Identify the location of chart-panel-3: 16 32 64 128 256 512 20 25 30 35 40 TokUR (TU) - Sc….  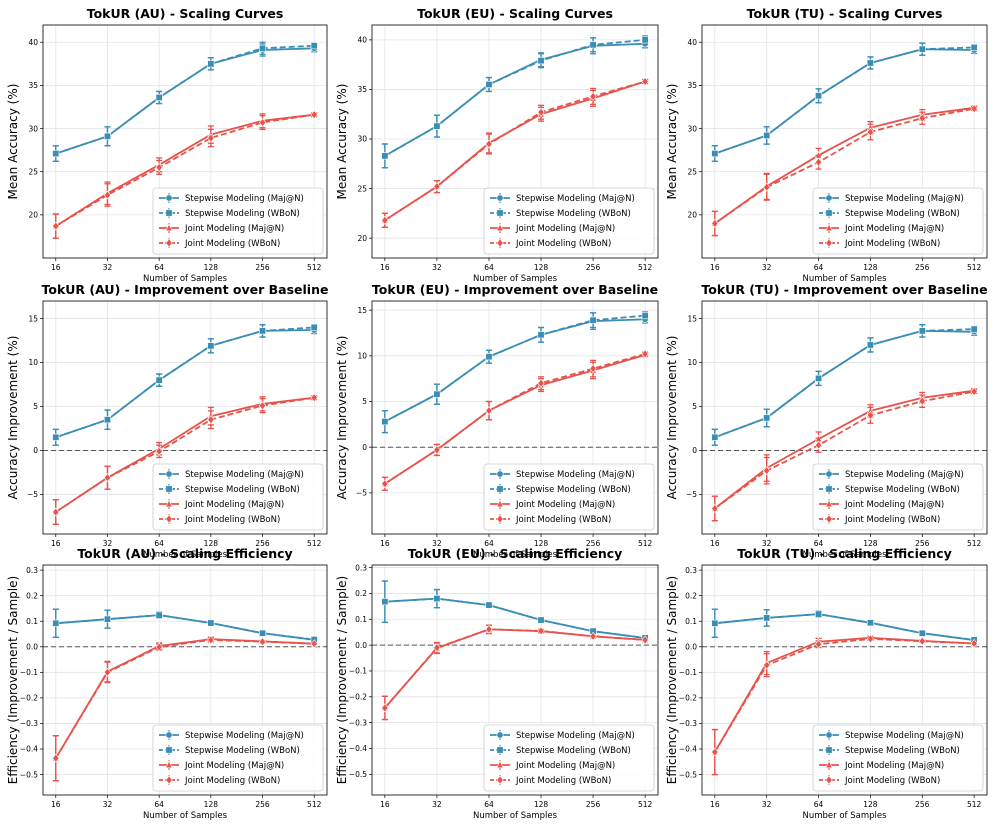
(826, 145).